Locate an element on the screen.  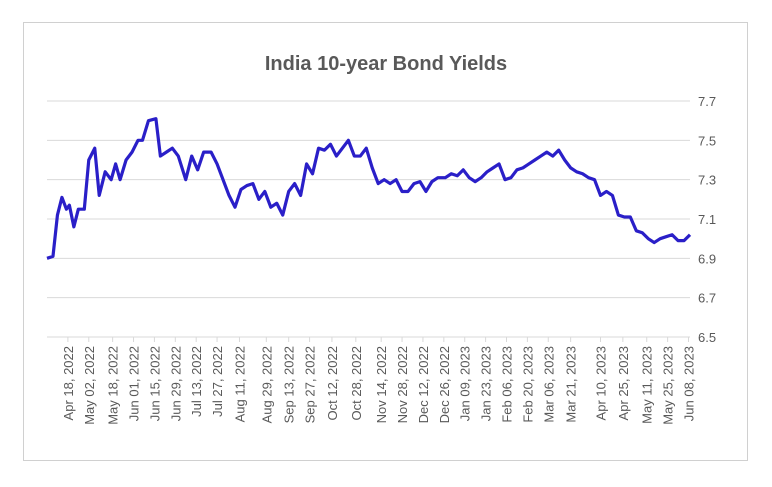
y-tick-label: 6.5 is located at coordinates (707, 337).